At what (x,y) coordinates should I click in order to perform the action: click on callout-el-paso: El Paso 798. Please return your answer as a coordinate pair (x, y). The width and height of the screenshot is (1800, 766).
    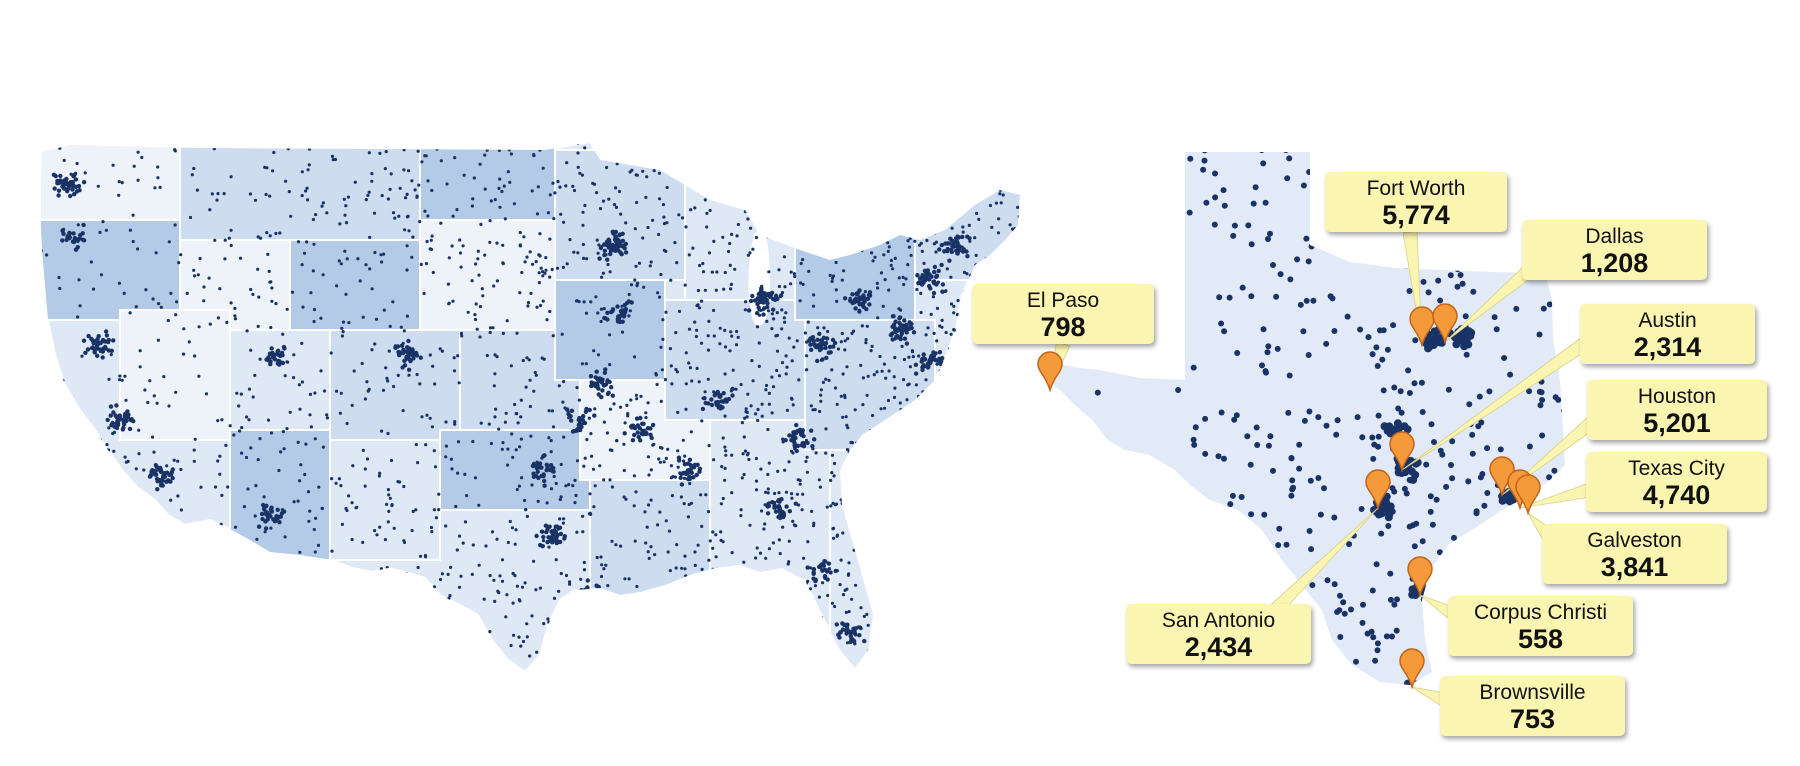
    Looking at the image, I should click on (1063, 314).